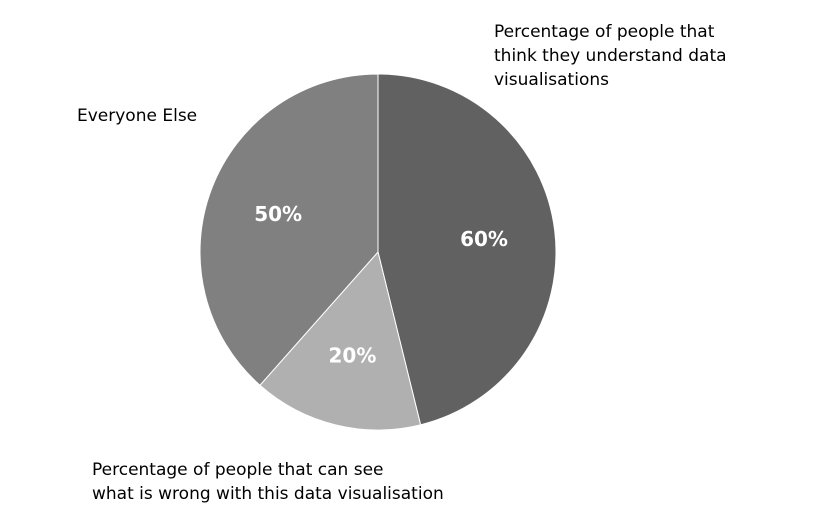 Image resolution: width=823 pixels, height=518 pixels. What do you see at coordinates (340, 340) in the screenshot?
I see `pie-slice-see-wrong` at bounding box center [340, 340].